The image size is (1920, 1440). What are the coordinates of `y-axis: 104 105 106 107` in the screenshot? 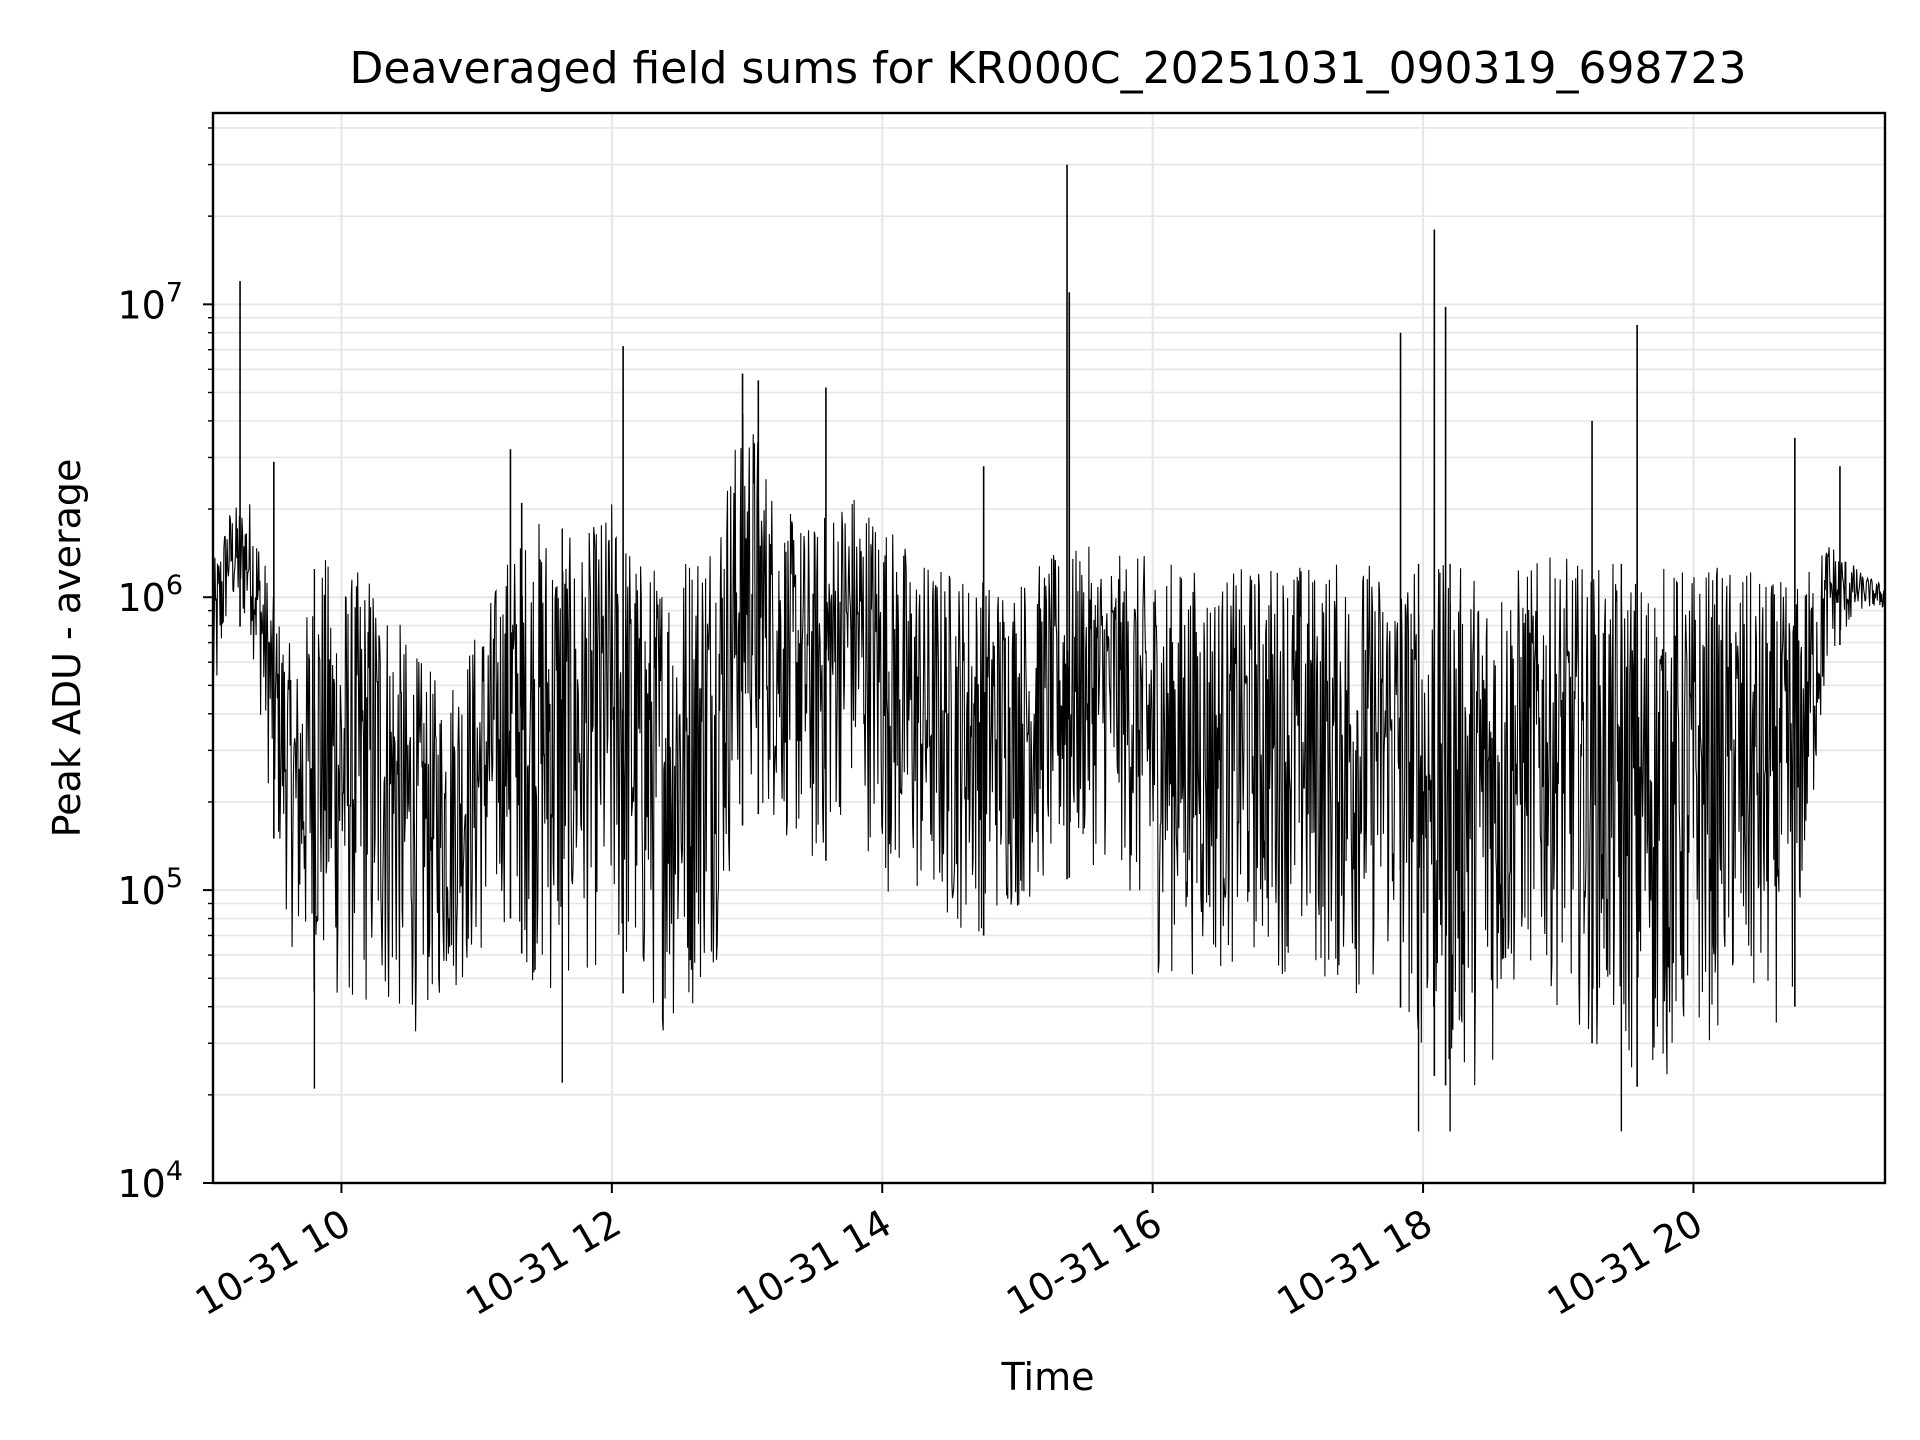 It's located at (165, 666).